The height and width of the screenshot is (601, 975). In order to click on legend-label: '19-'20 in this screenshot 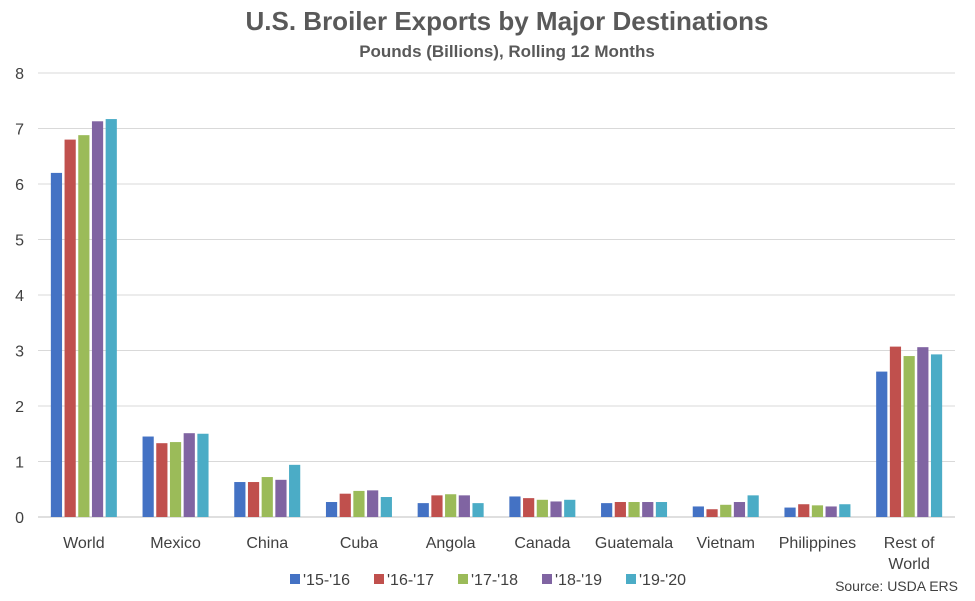, I will do `click(662, 580)`.